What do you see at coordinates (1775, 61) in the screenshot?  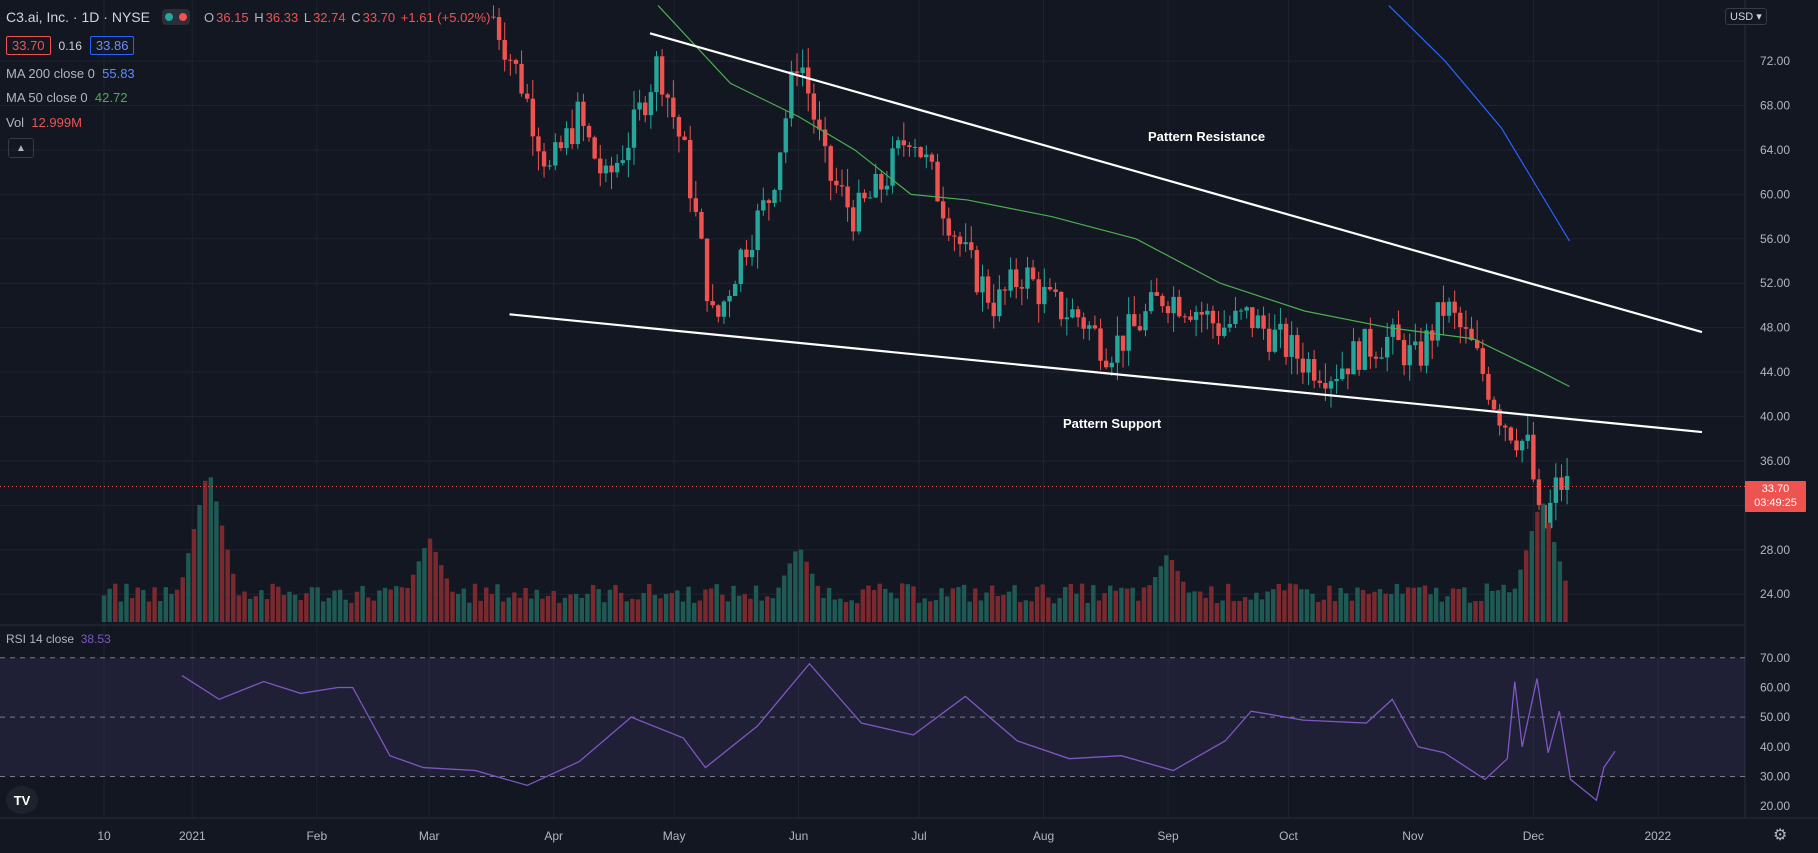 I see `price-tick-label: 72.00` at bounding box center [1775, 61].